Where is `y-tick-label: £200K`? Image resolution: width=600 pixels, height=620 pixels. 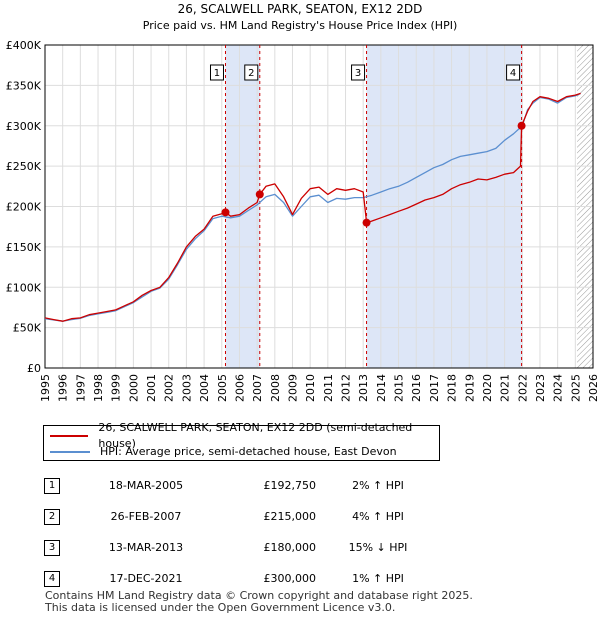 y-tick-label: £200K is located at coordinates (24, 207).